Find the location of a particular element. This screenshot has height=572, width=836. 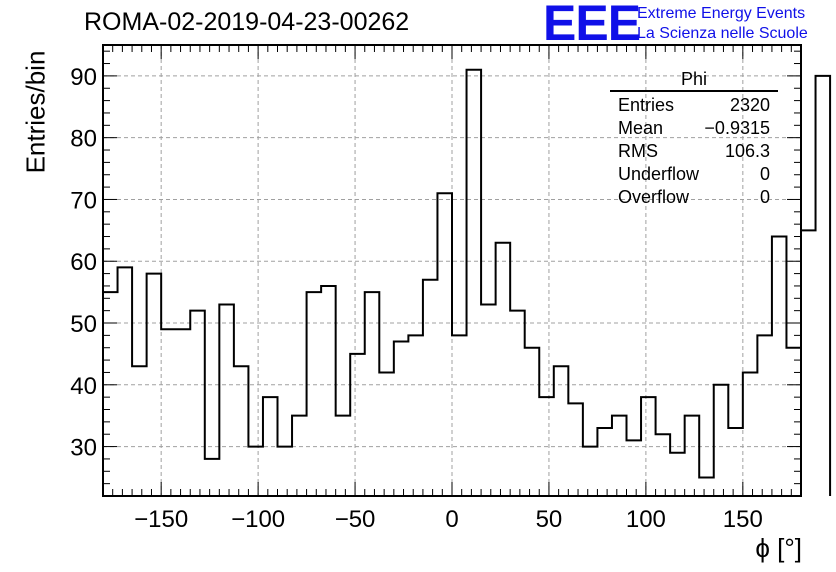

stats-value: 106.3 is located at coordinates (747, 151).